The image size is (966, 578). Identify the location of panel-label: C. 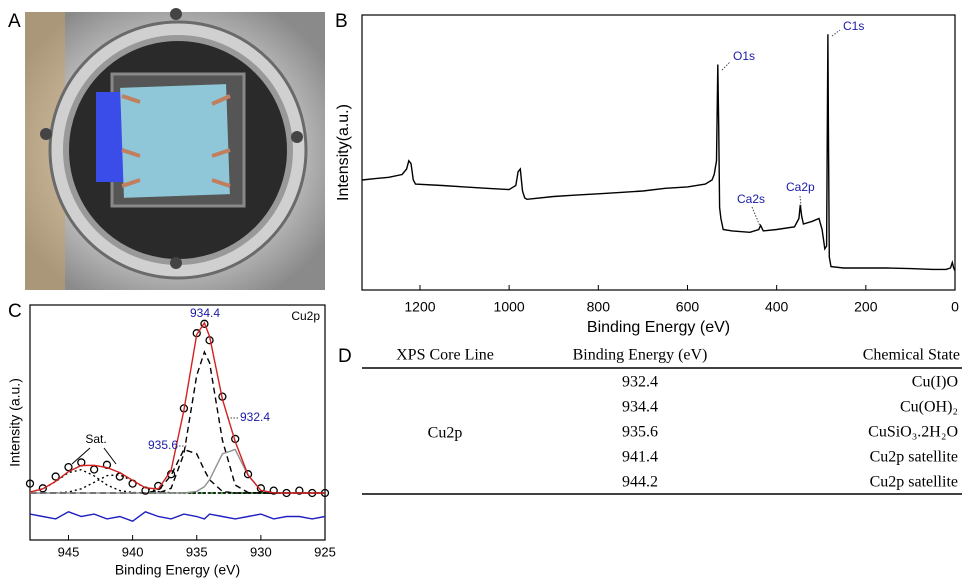
(15, 311).